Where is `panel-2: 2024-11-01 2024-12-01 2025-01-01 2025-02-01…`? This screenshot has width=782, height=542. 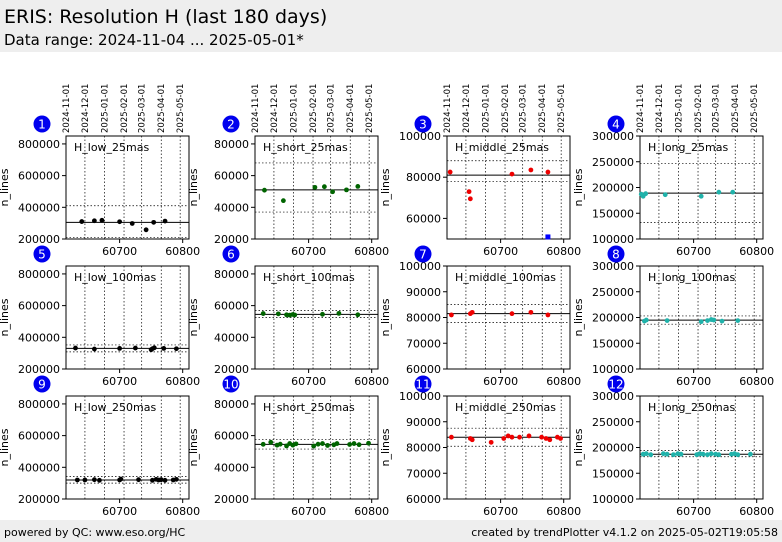 panel-2: 2024-11-01 2024-12-01 2025-01-01 2025-02-01… is located at coordinates (288, 171).